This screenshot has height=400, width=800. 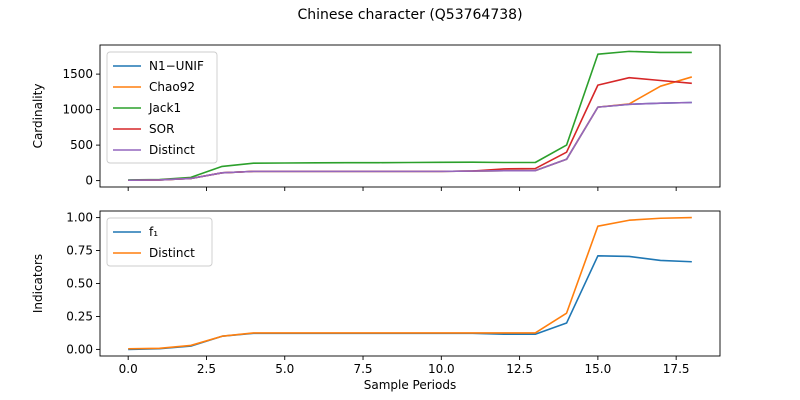 I want to click on x-tick-label: 12.5, so click(x=519, y=369).